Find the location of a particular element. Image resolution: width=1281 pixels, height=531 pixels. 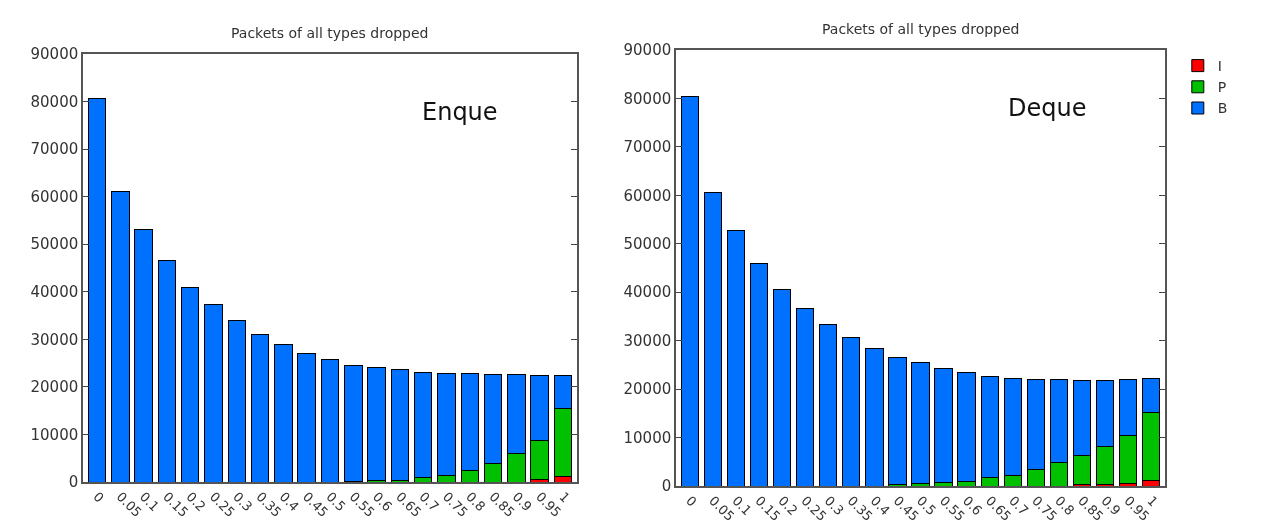

legend-label: I is located at coordinates (1219, 66).